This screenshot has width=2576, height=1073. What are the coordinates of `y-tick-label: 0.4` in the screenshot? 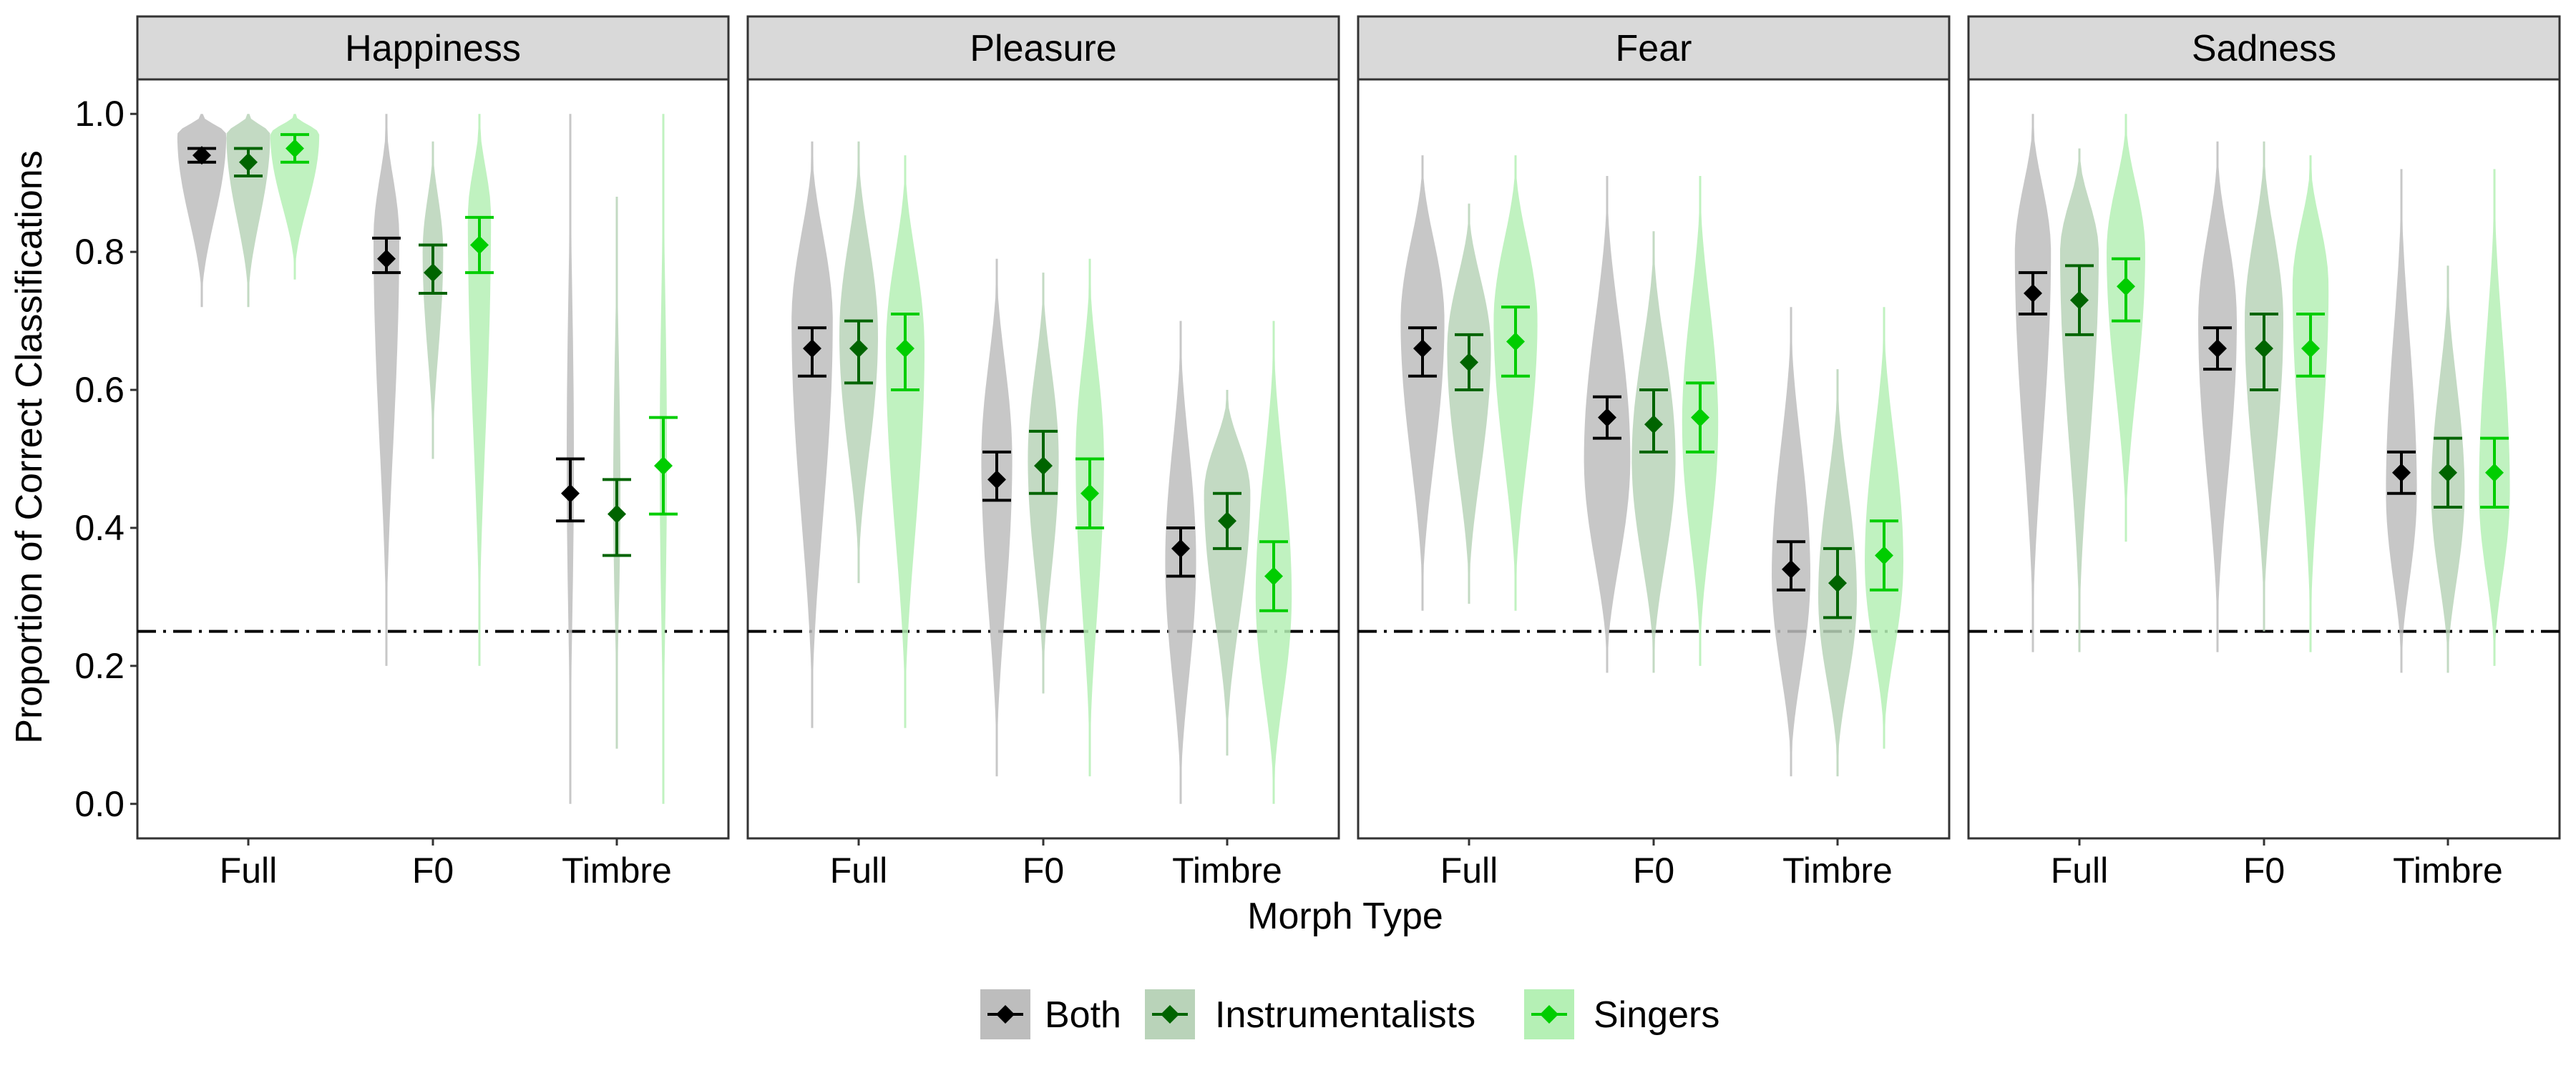 It's located at (100, 528).